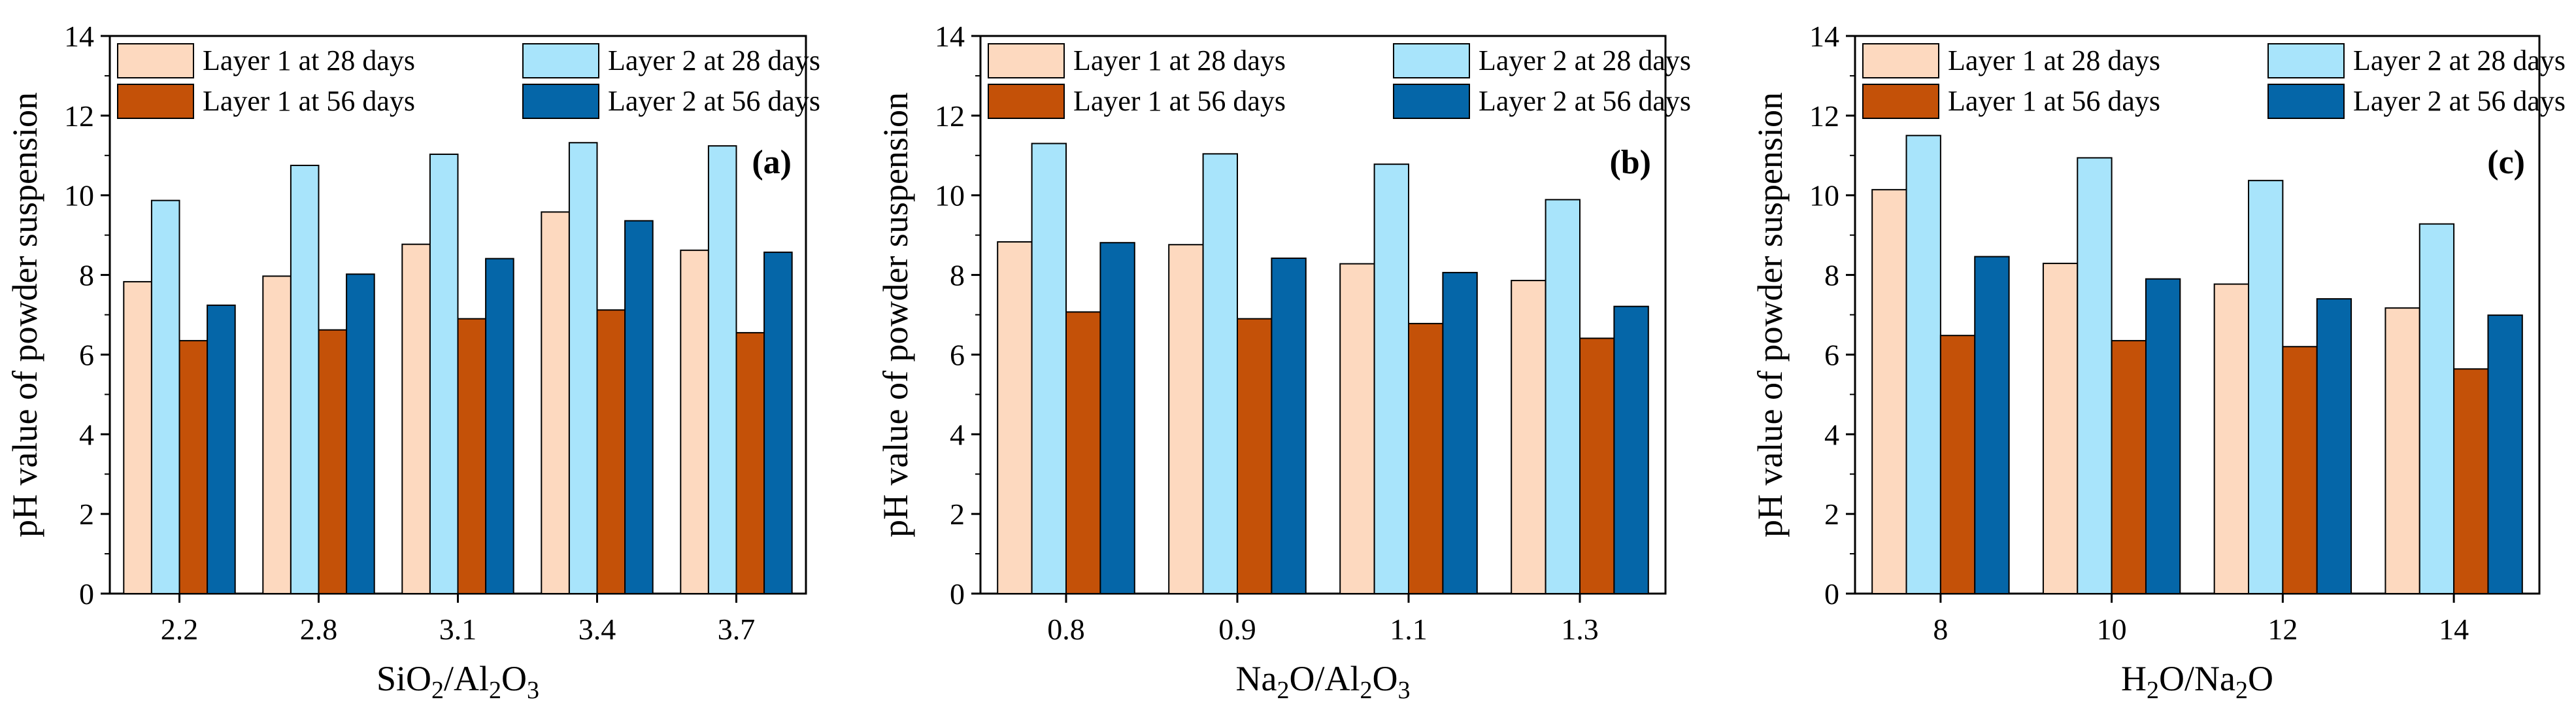 This screenshot has width=2576, height=708. Describe the element at coordinates (404, 678) in the screenshot. I see `x-axis-title-part: SiO` at that location.